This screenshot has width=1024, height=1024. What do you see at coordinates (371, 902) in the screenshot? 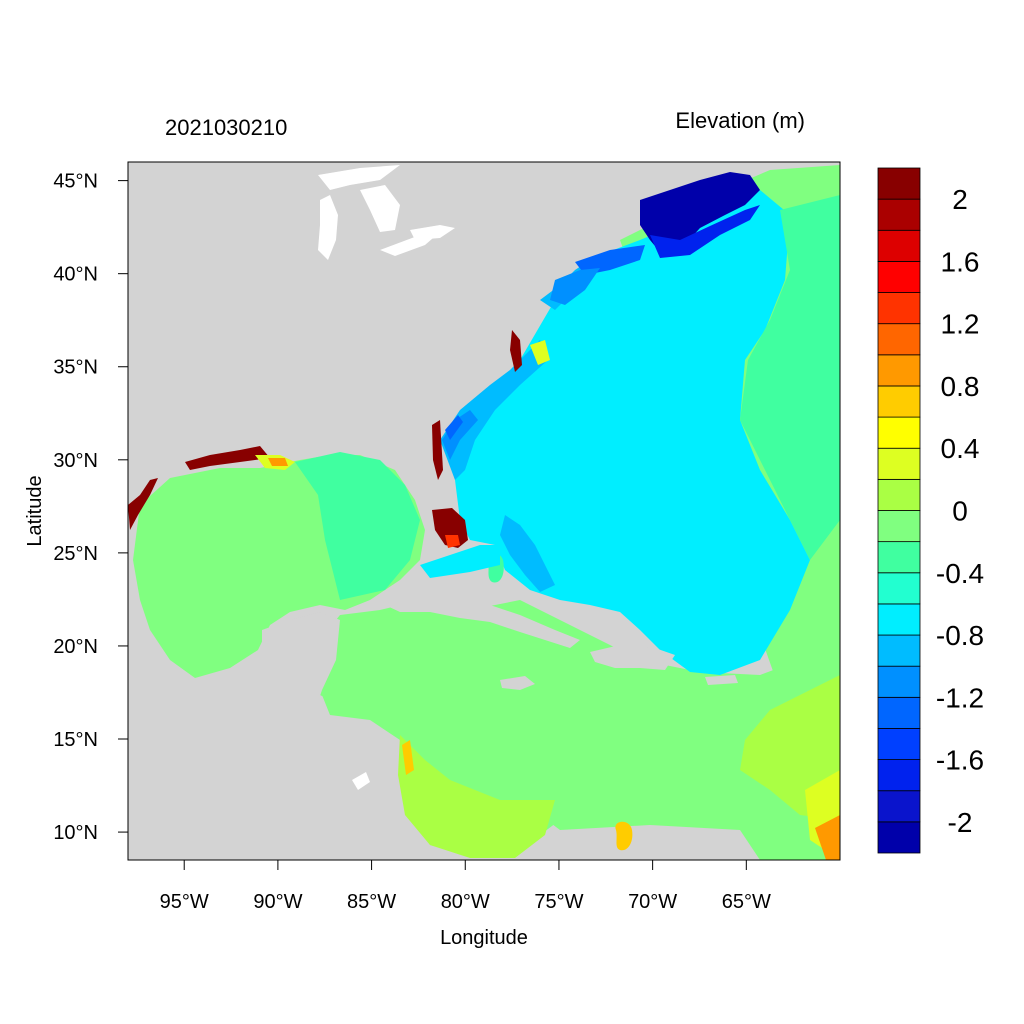
I see `lon-tick-label: 85°W` at bounding box center [371, 902].